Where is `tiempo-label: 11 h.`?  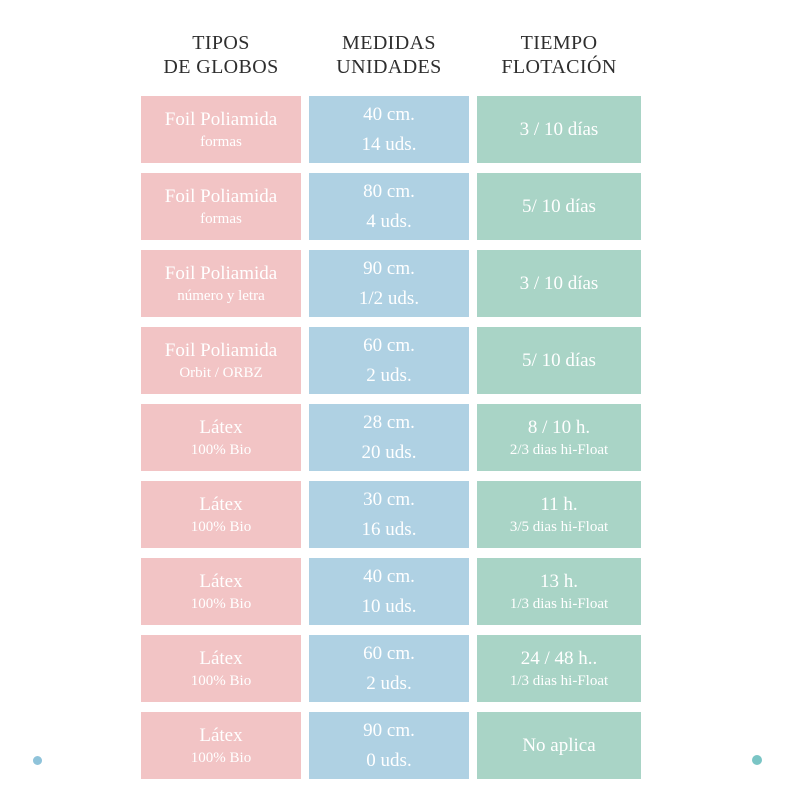 tiempo-label: 11 h. is located at coordinates (559, 505).